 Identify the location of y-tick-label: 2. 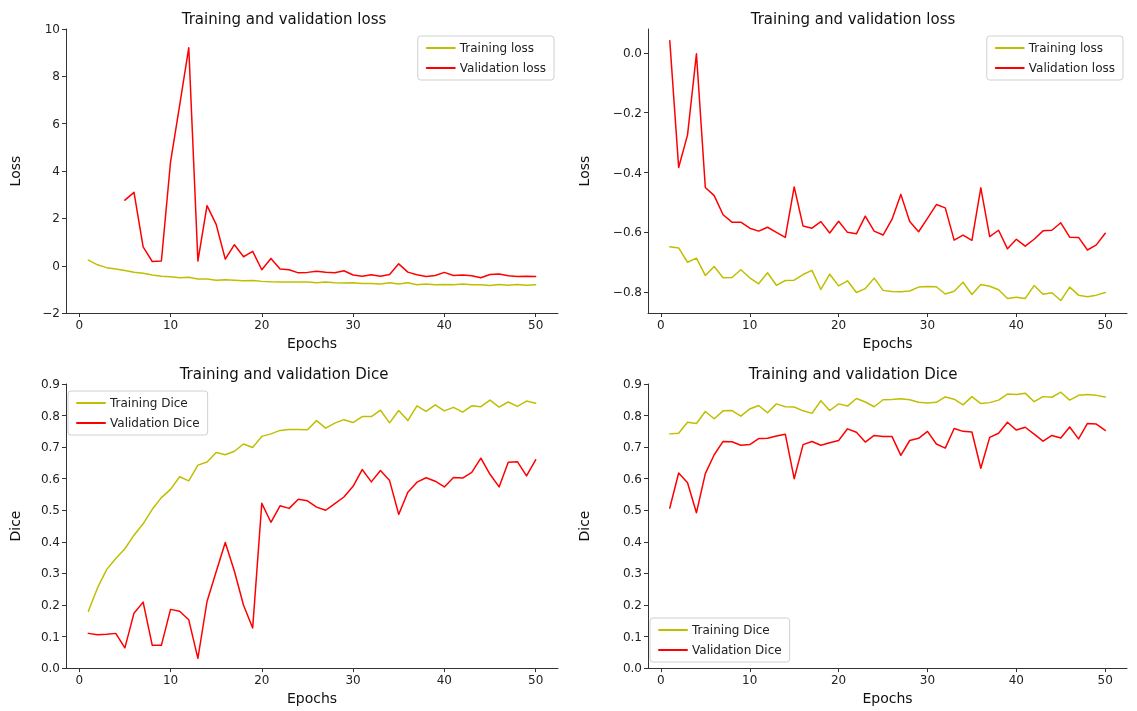
(56, 218).